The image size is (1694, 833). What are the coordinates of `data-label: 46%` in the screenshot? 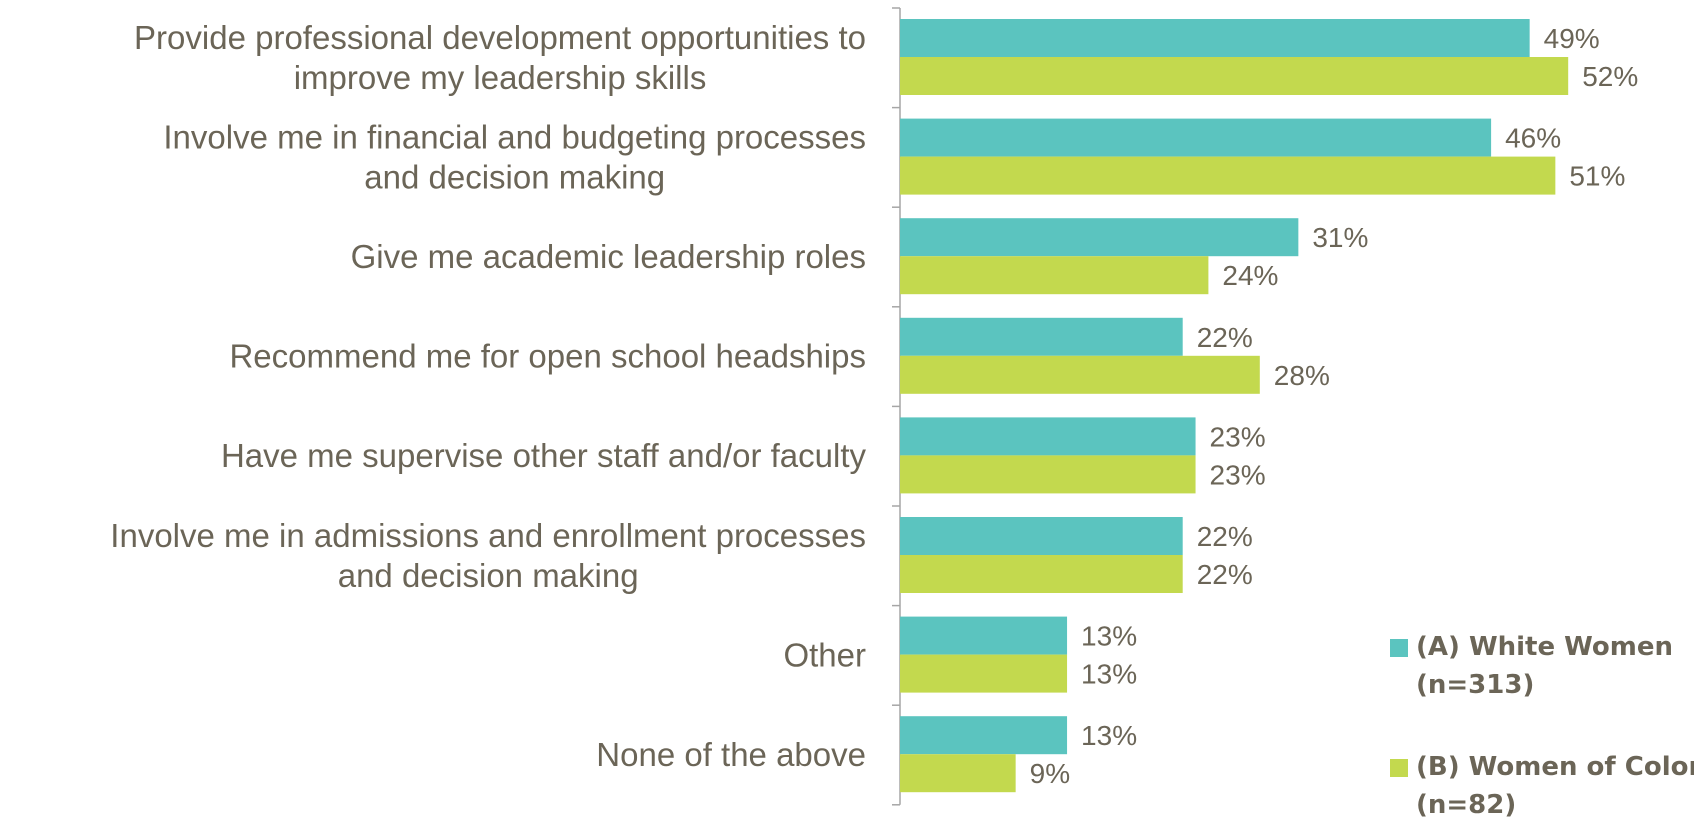 It's located at (1533, 138).